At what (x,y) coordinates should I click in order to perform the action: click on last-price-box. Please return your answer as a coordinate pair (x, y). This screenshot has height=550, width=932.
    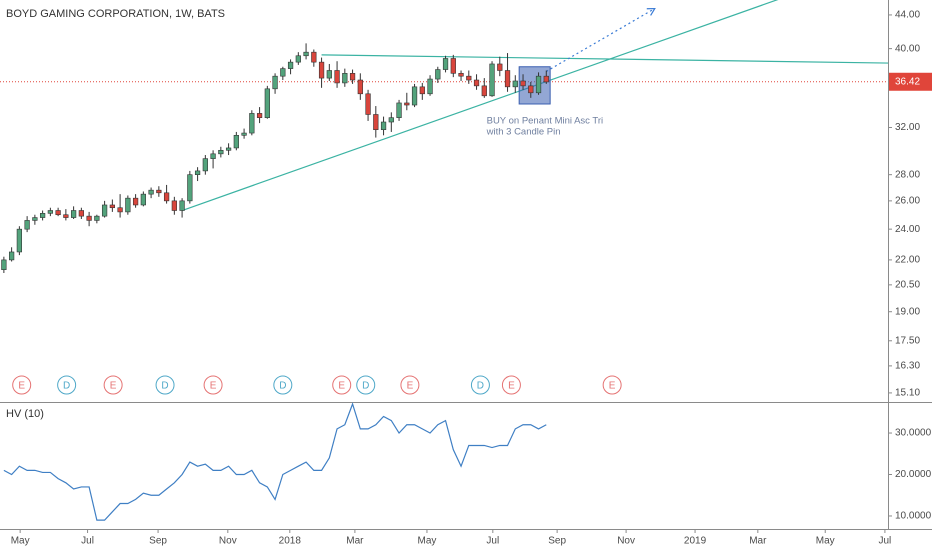
    Looking at the image, I should click on (910, 81).